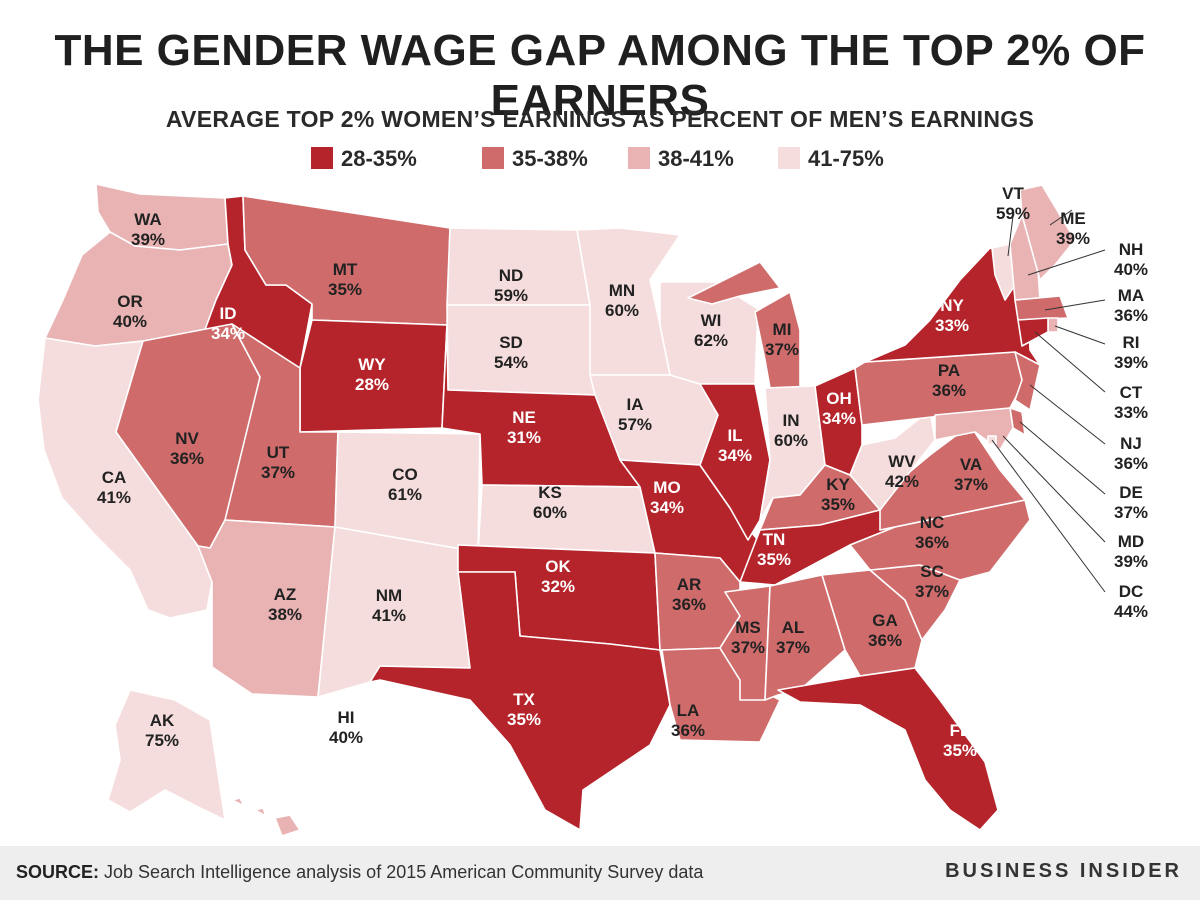  What do you see at coordinates (1131, 512) in the screenshot?
I see `state-value-de: 37%` at bounding box center [1131, 512].